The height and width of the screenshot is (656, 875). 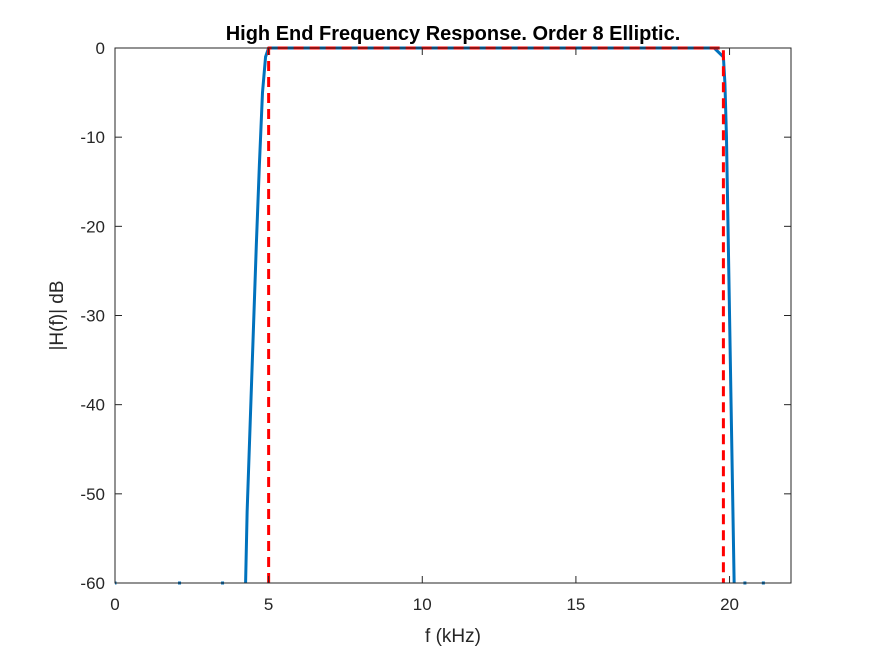 I want to click on x-axis-label: f (kHz), so click(x=453, y=636).